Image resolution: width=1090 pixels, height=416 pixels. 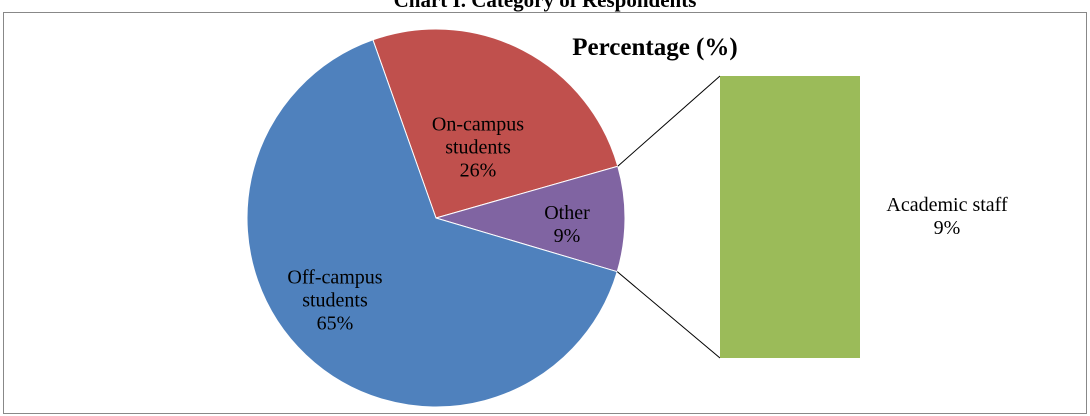 I want to click on data-label: Off-campus students 65%, so click(x=335, y=301).